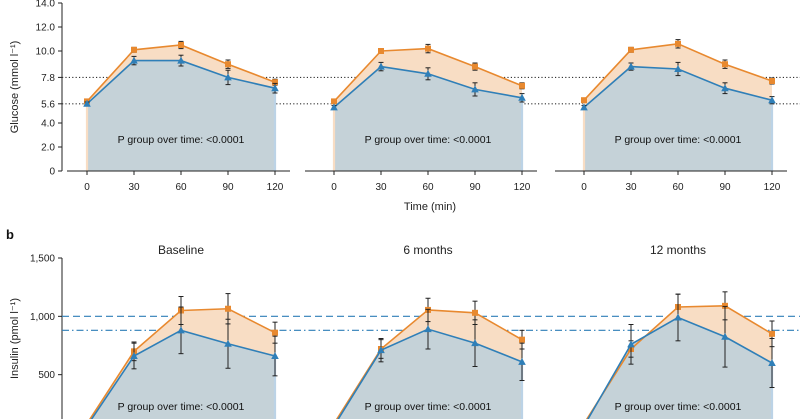 The width and height of the screenshot is (800, 419). Describe the element at coordinates (430, 207) in the screenshot. I see `a-x-axis-title: Time (min)` at that location.